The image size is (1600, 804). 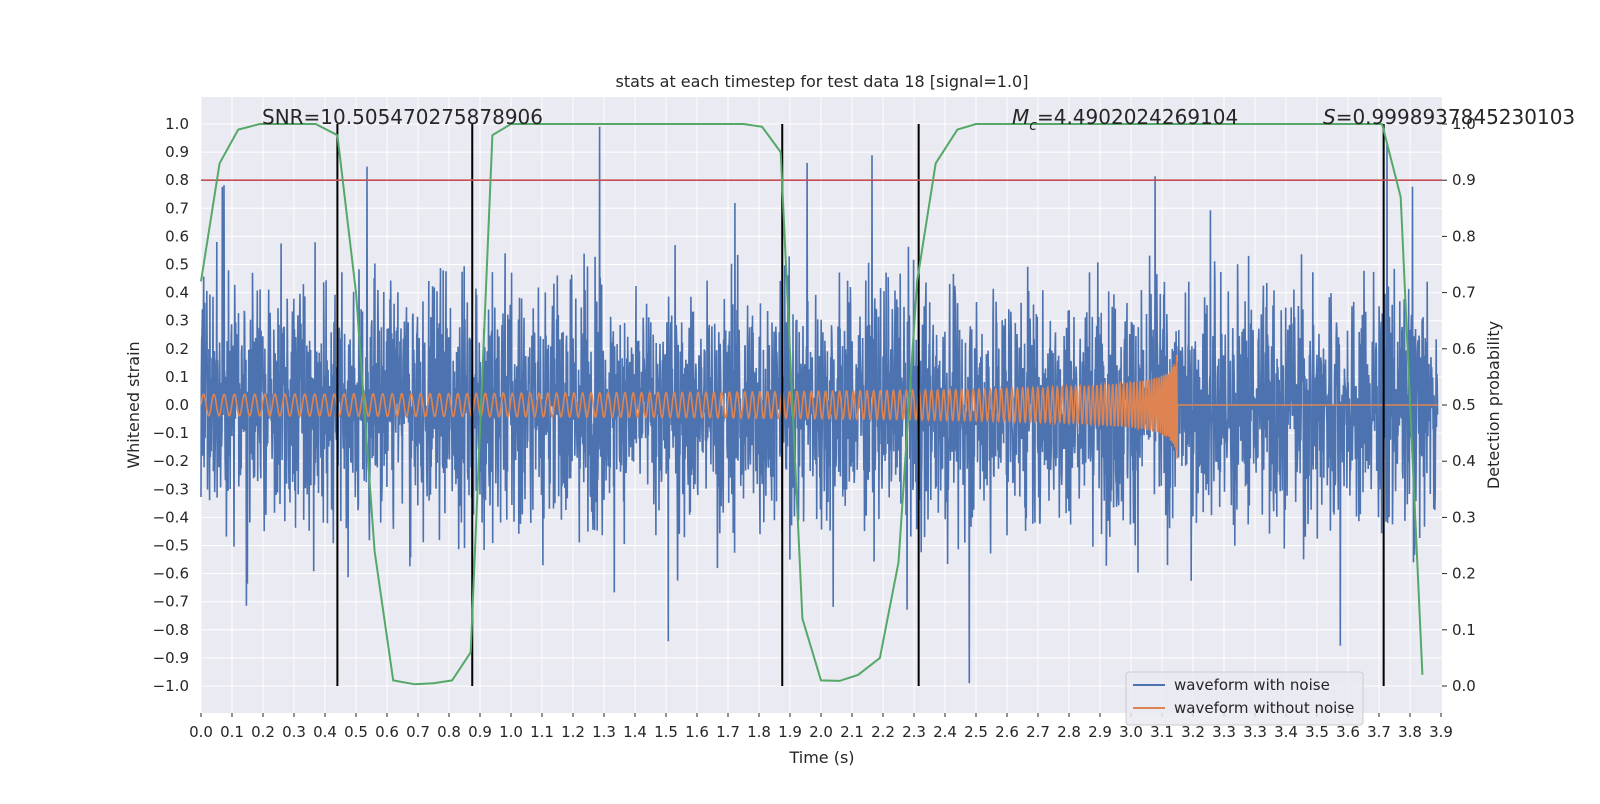 I want to click on x-tick-label: 0.4, so click(x=325, y=732).